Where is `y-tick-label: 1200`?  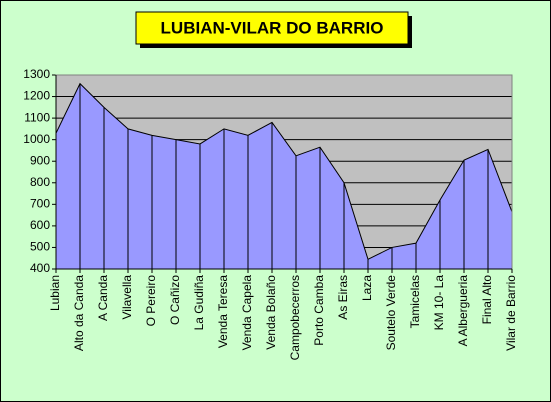
y-tick-label: 1200 is located at coordinates (36, 96).